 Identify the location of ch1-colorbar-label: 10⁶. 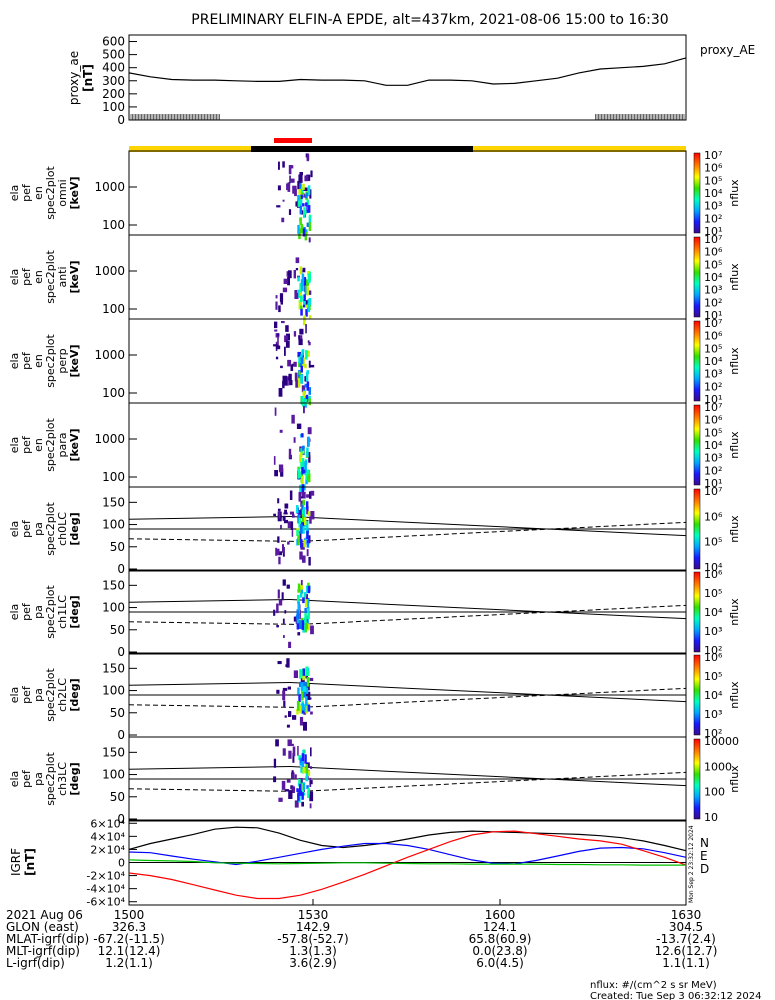
(713, 574).